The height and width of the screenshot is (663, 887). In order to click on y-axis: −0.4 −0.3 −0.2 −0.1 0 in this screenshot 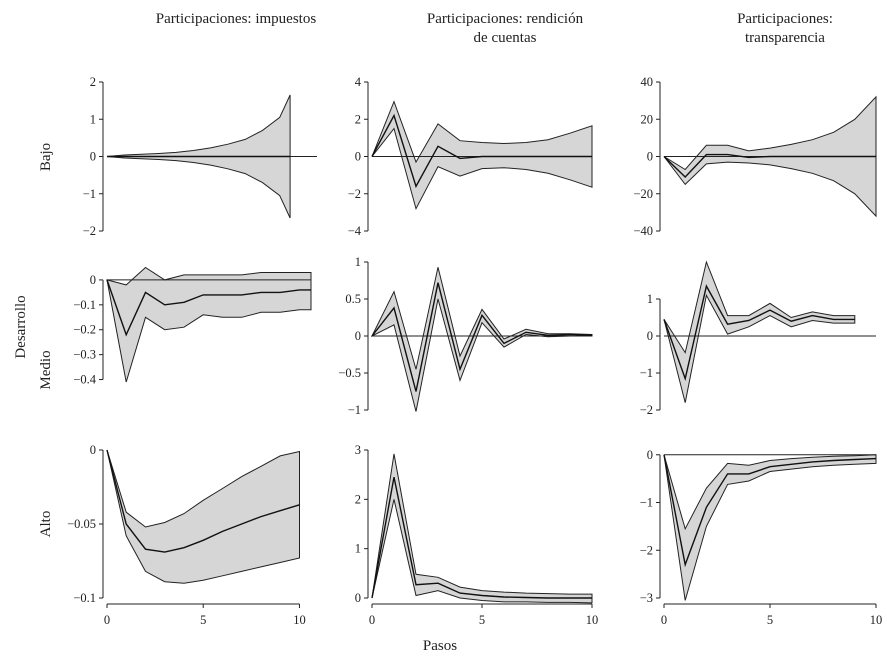, I will do `click(88, 330)`.